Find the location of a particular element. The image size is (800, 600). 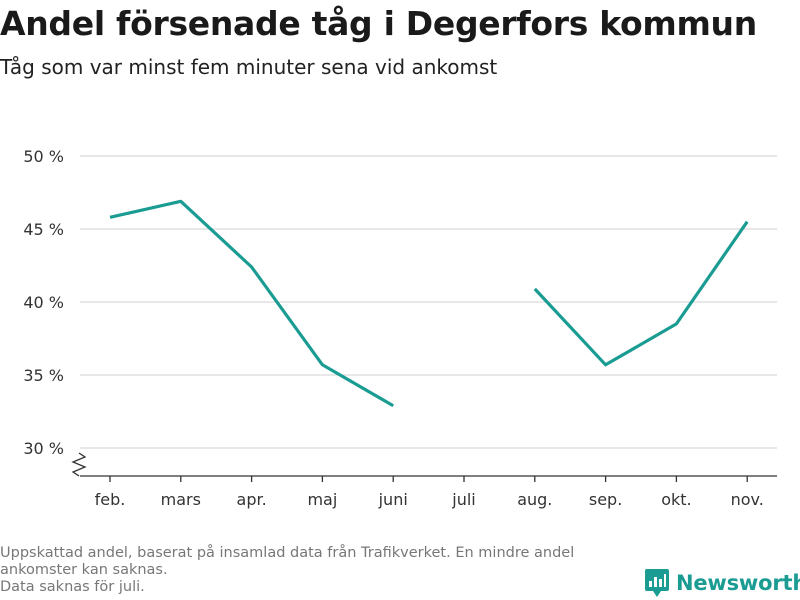

x-tick-label: okt. is located at coordinates (676, 499).